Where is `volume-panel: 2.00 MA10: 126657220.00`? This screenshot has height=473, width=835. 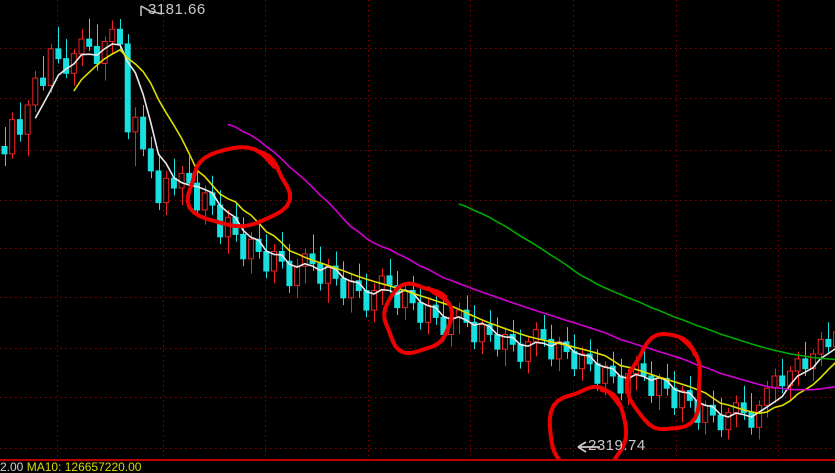 volume-panel: 2.00 MA10: 126657220.00 is located at coordinates (417, 467).